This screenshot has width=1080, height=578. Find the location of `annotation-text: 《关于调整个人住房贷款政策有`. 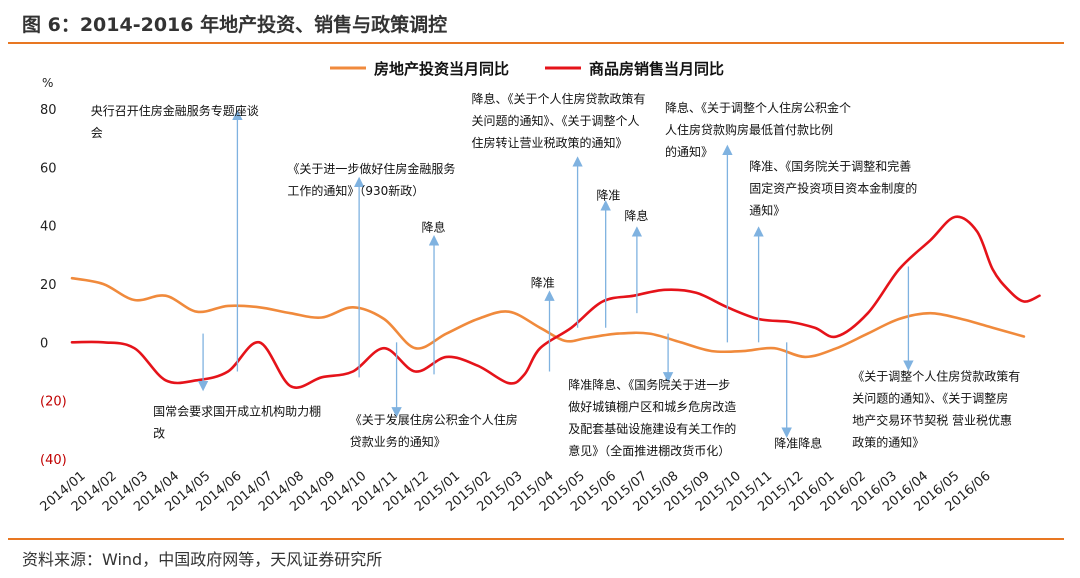

annotation-text: 《关于调整个人住房贷款政策有 is located at coordinates (936, 375).